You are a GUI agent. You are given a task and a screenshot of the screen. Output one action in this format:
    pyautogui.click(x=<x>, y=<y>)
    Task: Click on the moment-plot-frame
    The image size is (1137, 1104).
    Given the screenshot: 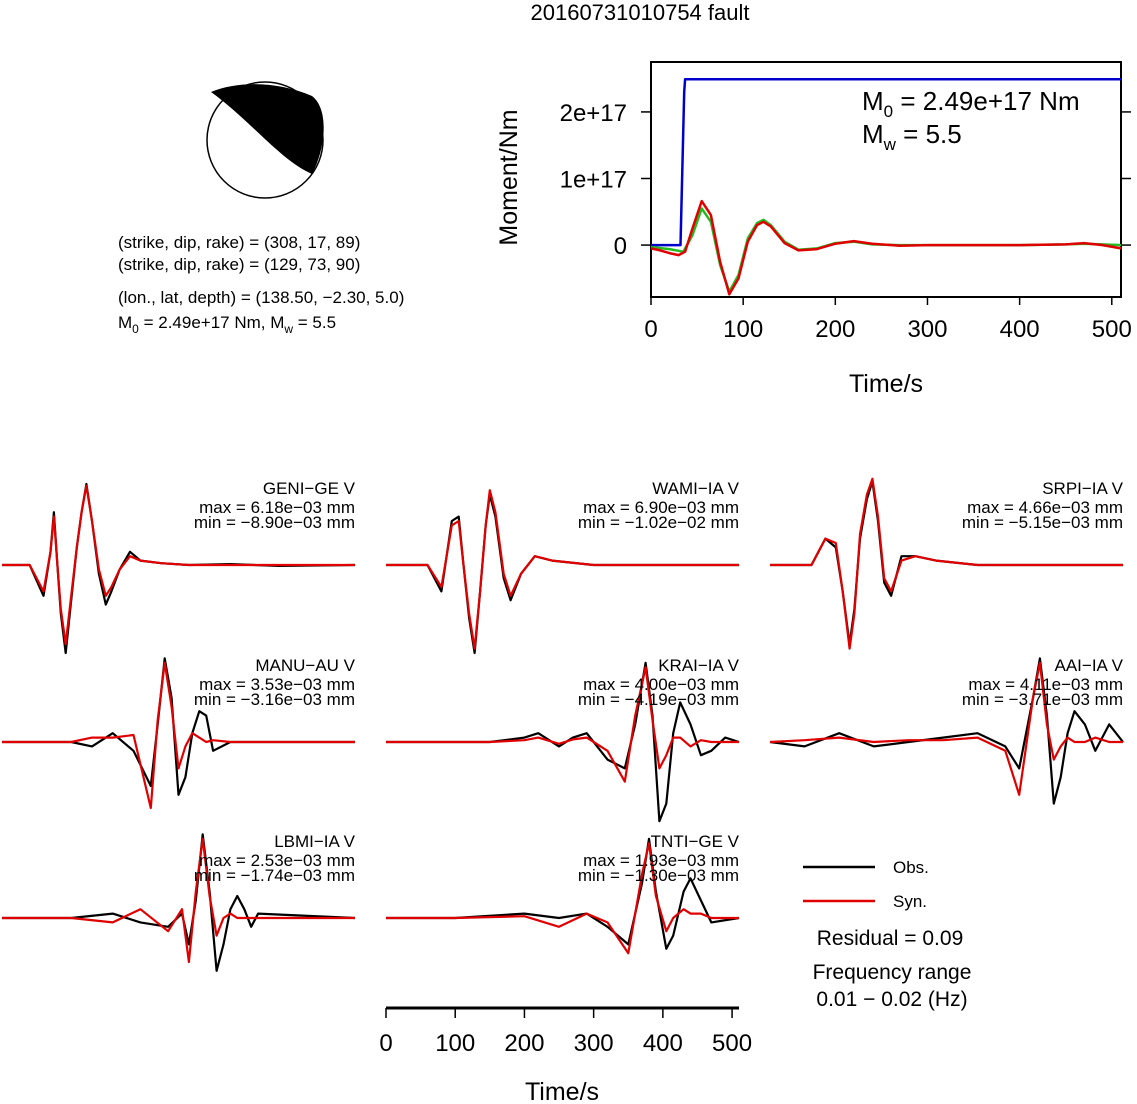 What is the action you would take?
    pyautogui.click(x=886, y=179)
    